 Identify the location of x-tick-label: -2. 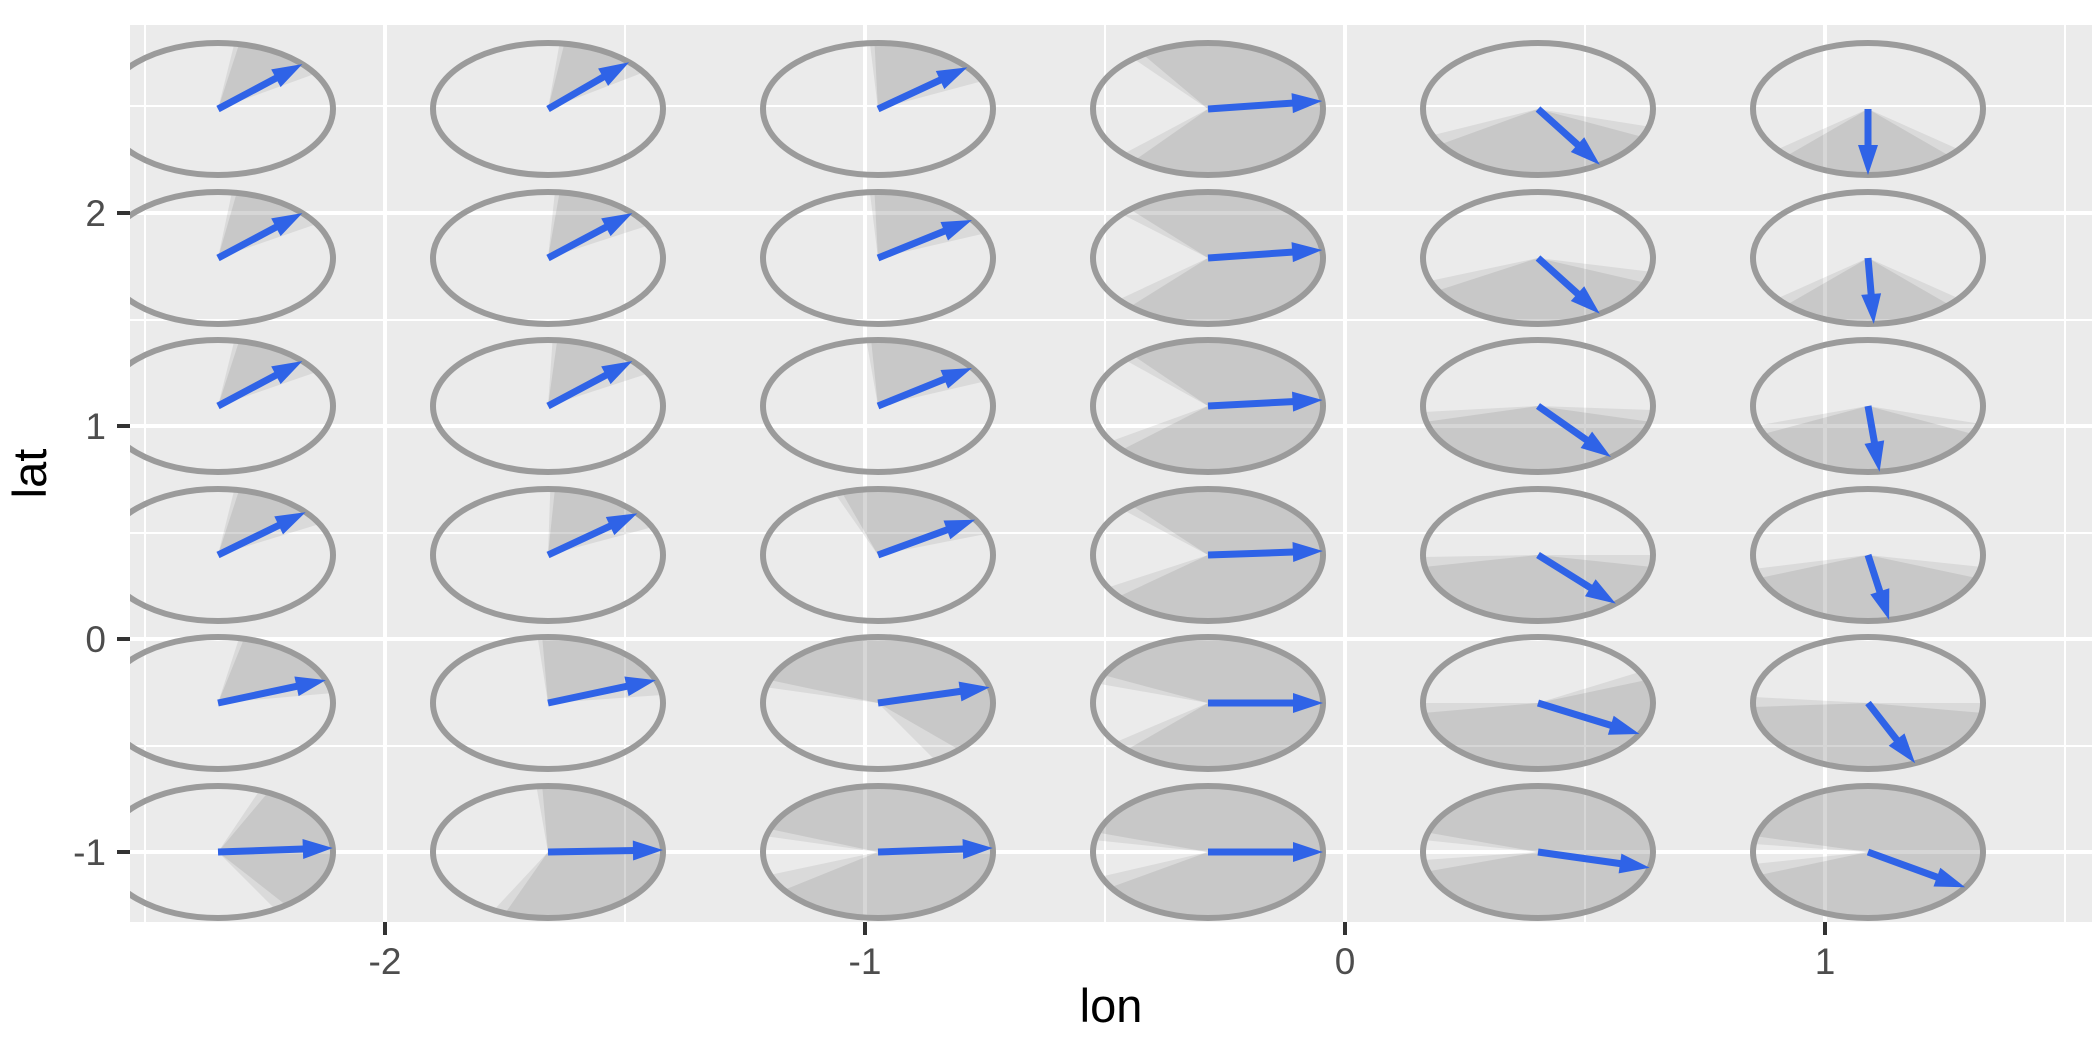
(385, 961).